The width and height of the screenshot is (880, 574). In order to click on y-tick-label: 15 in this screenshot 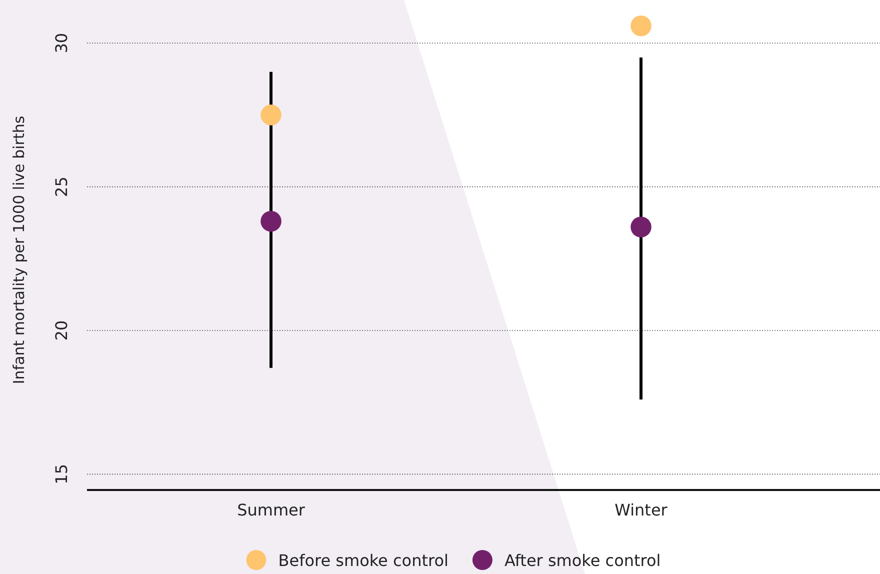, I will do `click(61, 474)`.